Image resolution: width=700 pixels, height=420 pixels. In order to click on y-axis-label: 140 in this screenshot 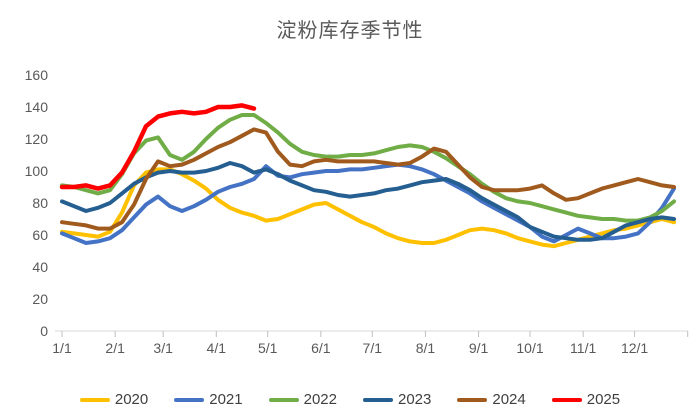, I will do `click(37, 107)`.